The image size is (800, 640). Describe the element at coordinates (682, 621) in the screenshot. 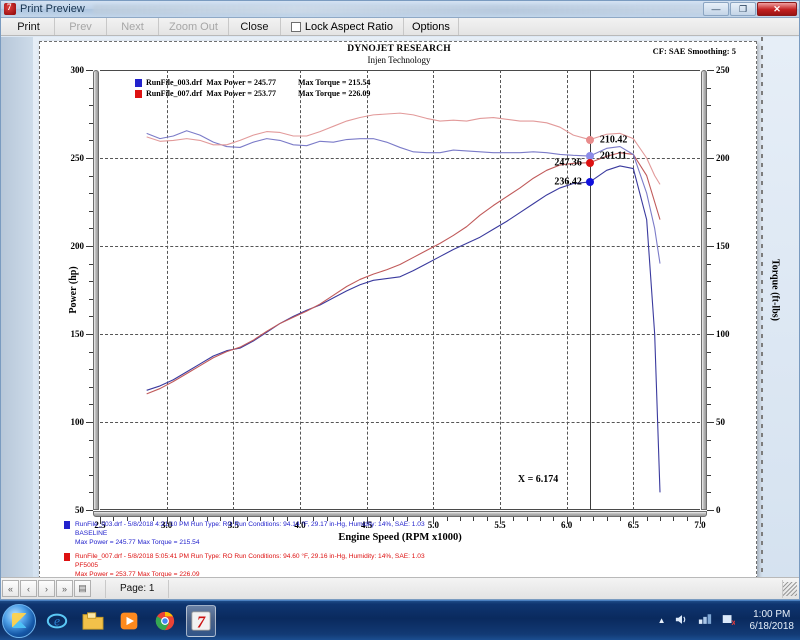

I see `volume-icon` at that location.